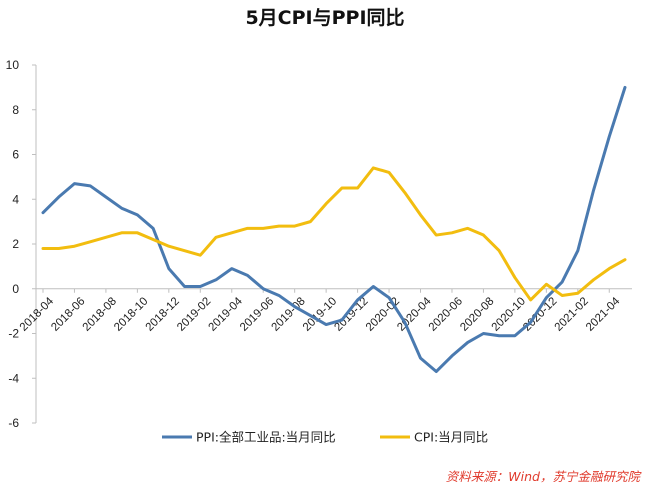  Describe the element at coordinates (266, 437) in the screenshot. I see `legend-label: PPI:全部工业品:当月同比` at that location.